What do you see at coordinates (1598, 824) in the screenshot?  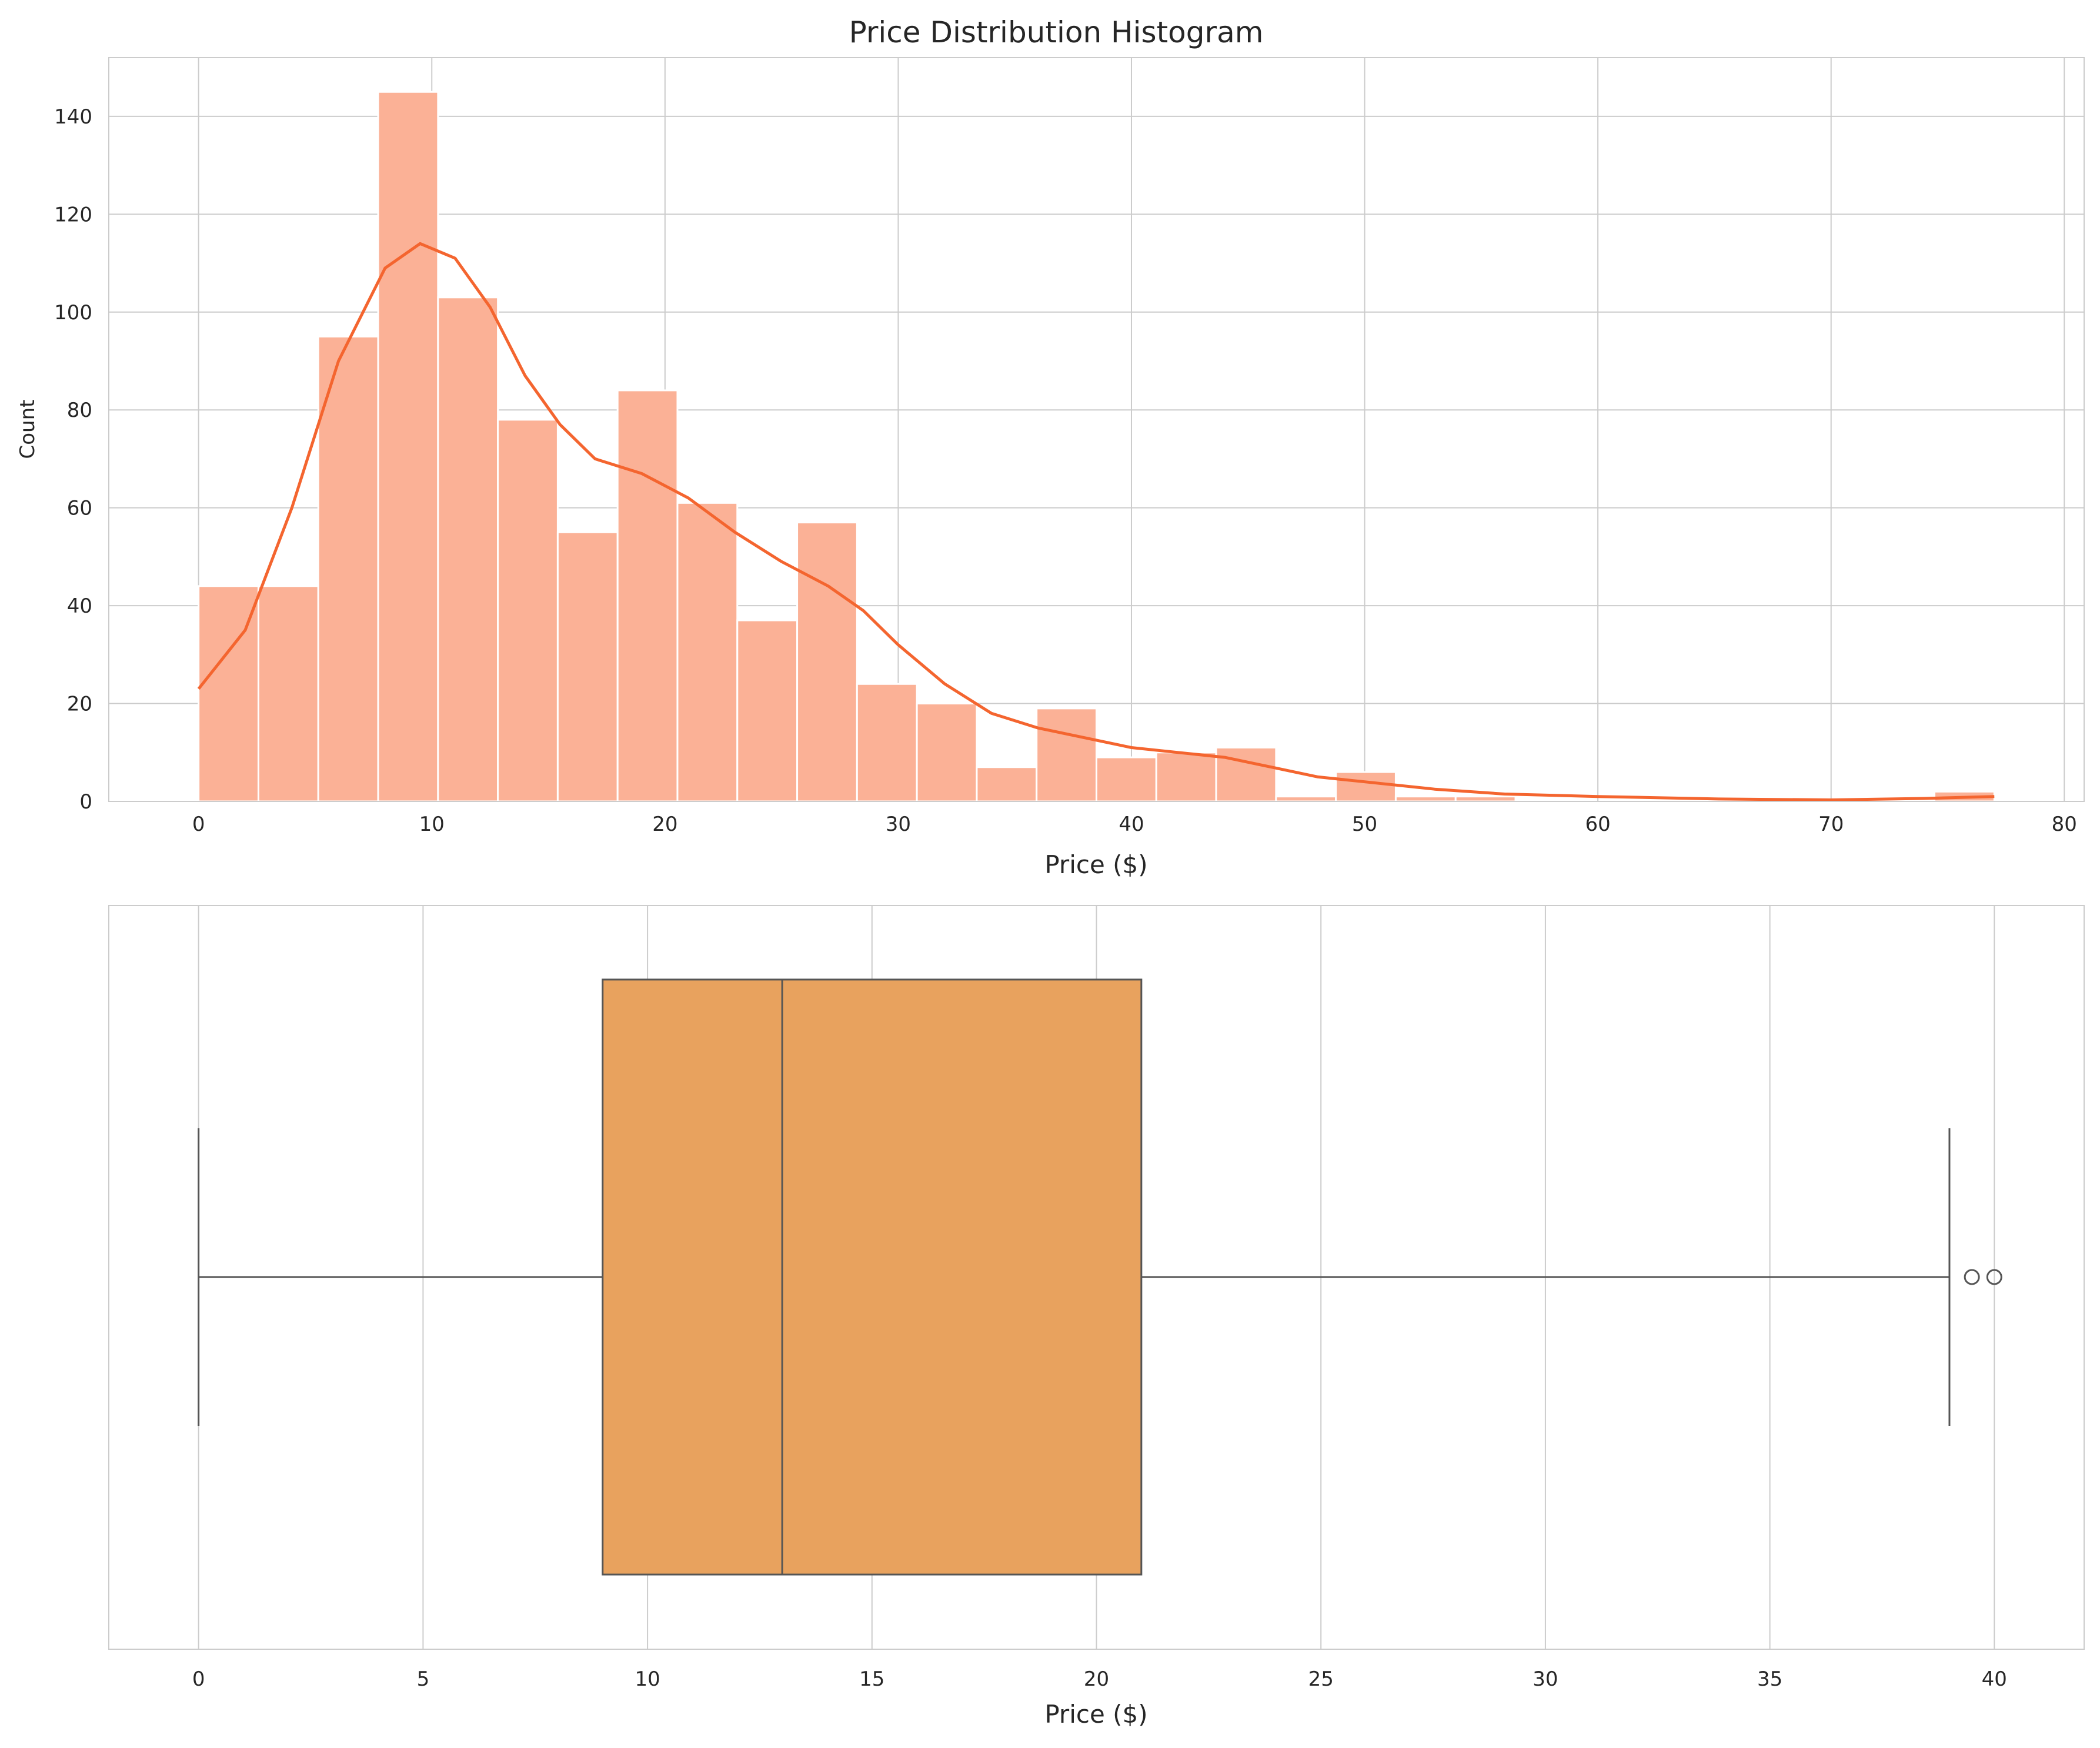 I see `histogram-x-tick-label: 60` at bounding box center [1598, 824].